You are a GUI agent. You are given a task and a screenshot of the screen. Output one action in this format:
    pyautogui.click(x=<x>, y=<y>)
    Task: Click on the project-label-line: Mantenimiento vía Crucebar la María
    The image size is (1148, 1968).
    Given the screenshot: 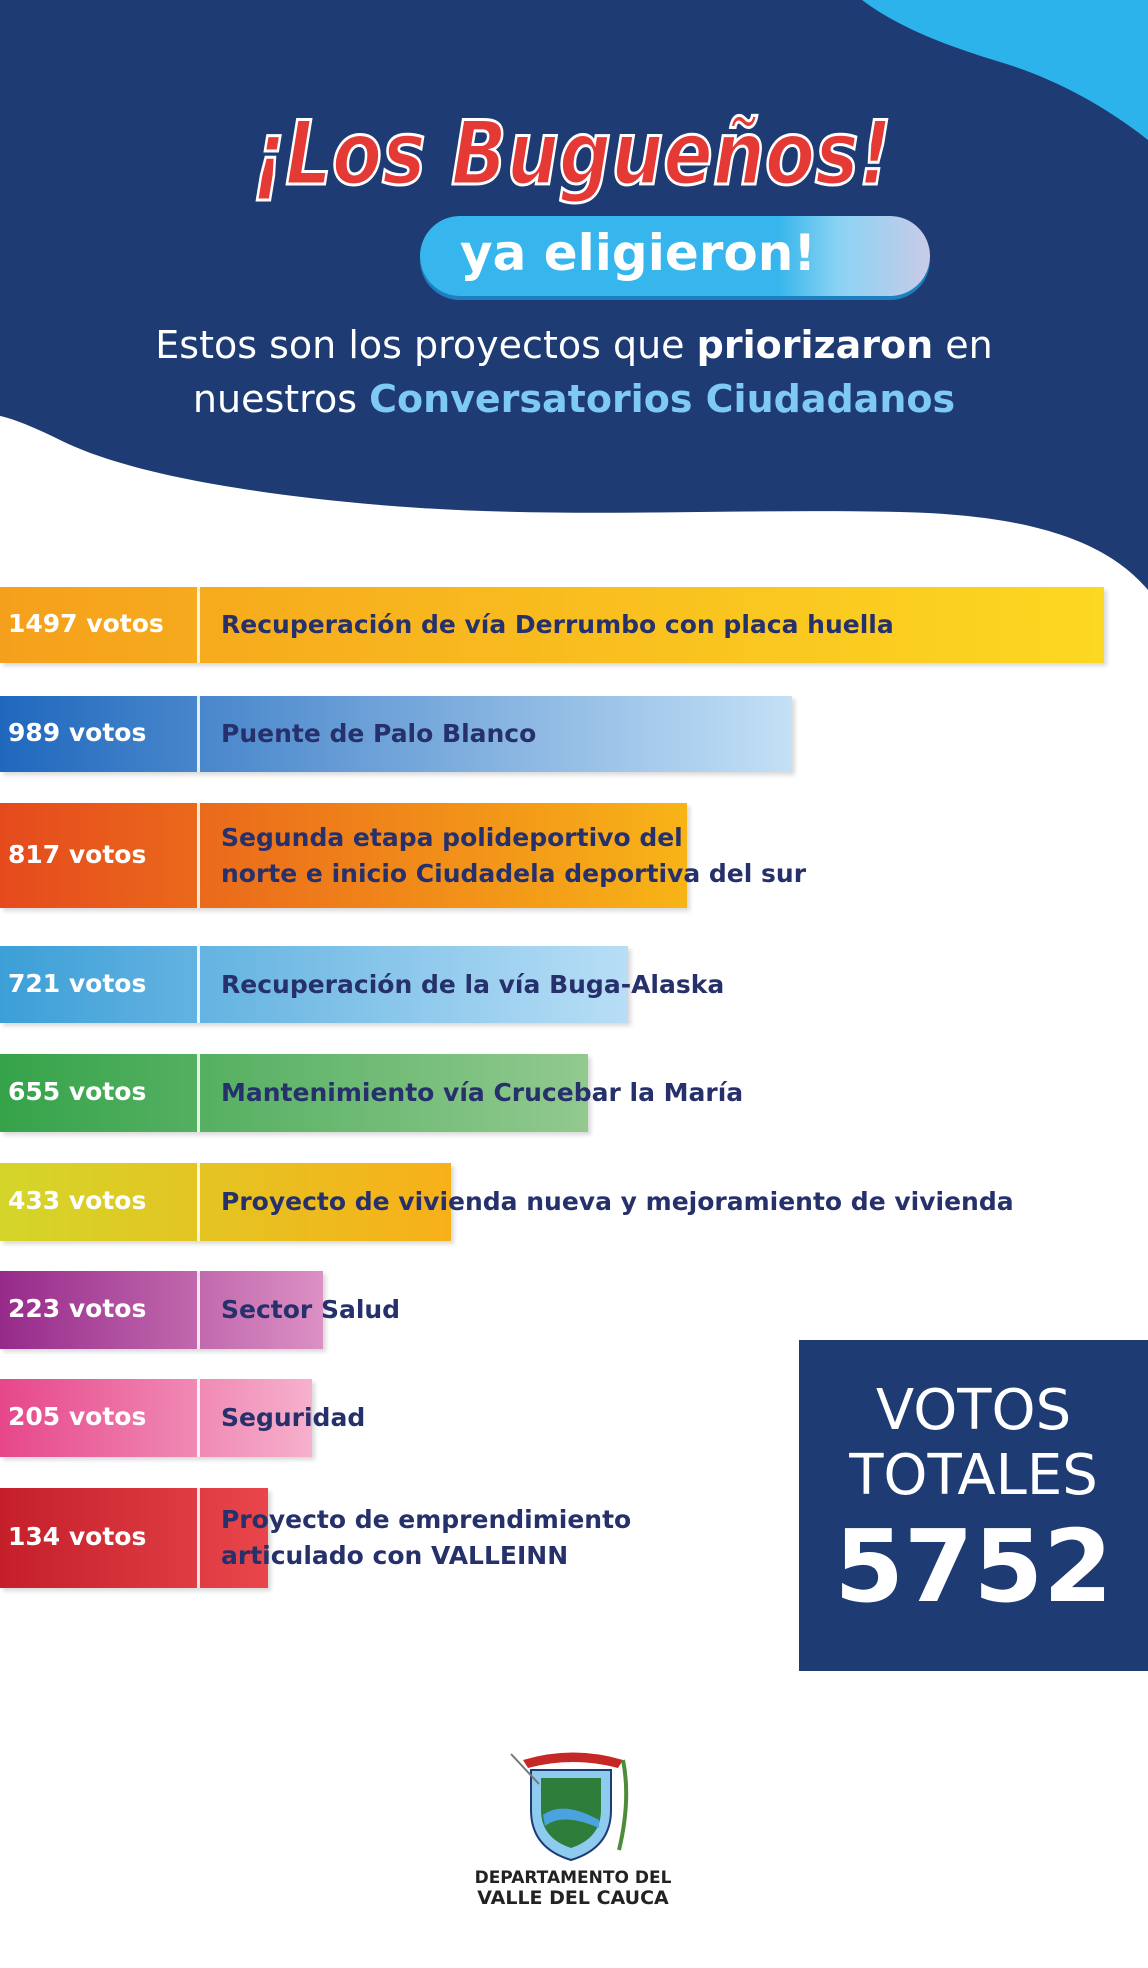 What is the action you would take?
    pyautogui.click(x=482, y=1092)
    